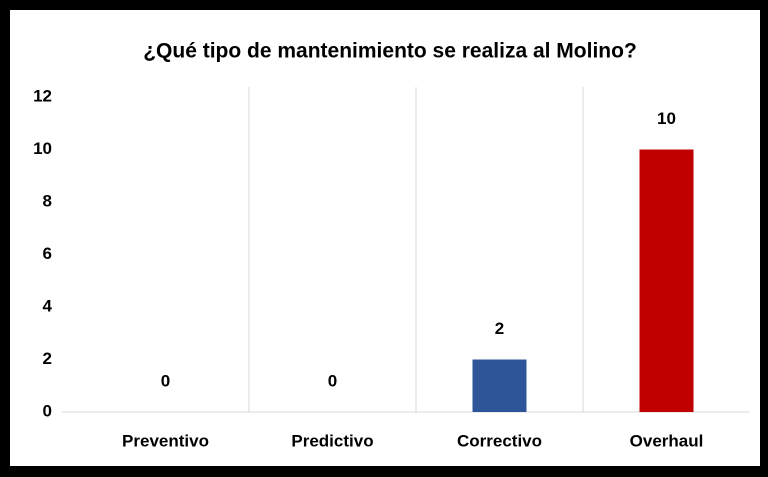  I want to click on x-tick-label: Predictivo, so click(332, 440).